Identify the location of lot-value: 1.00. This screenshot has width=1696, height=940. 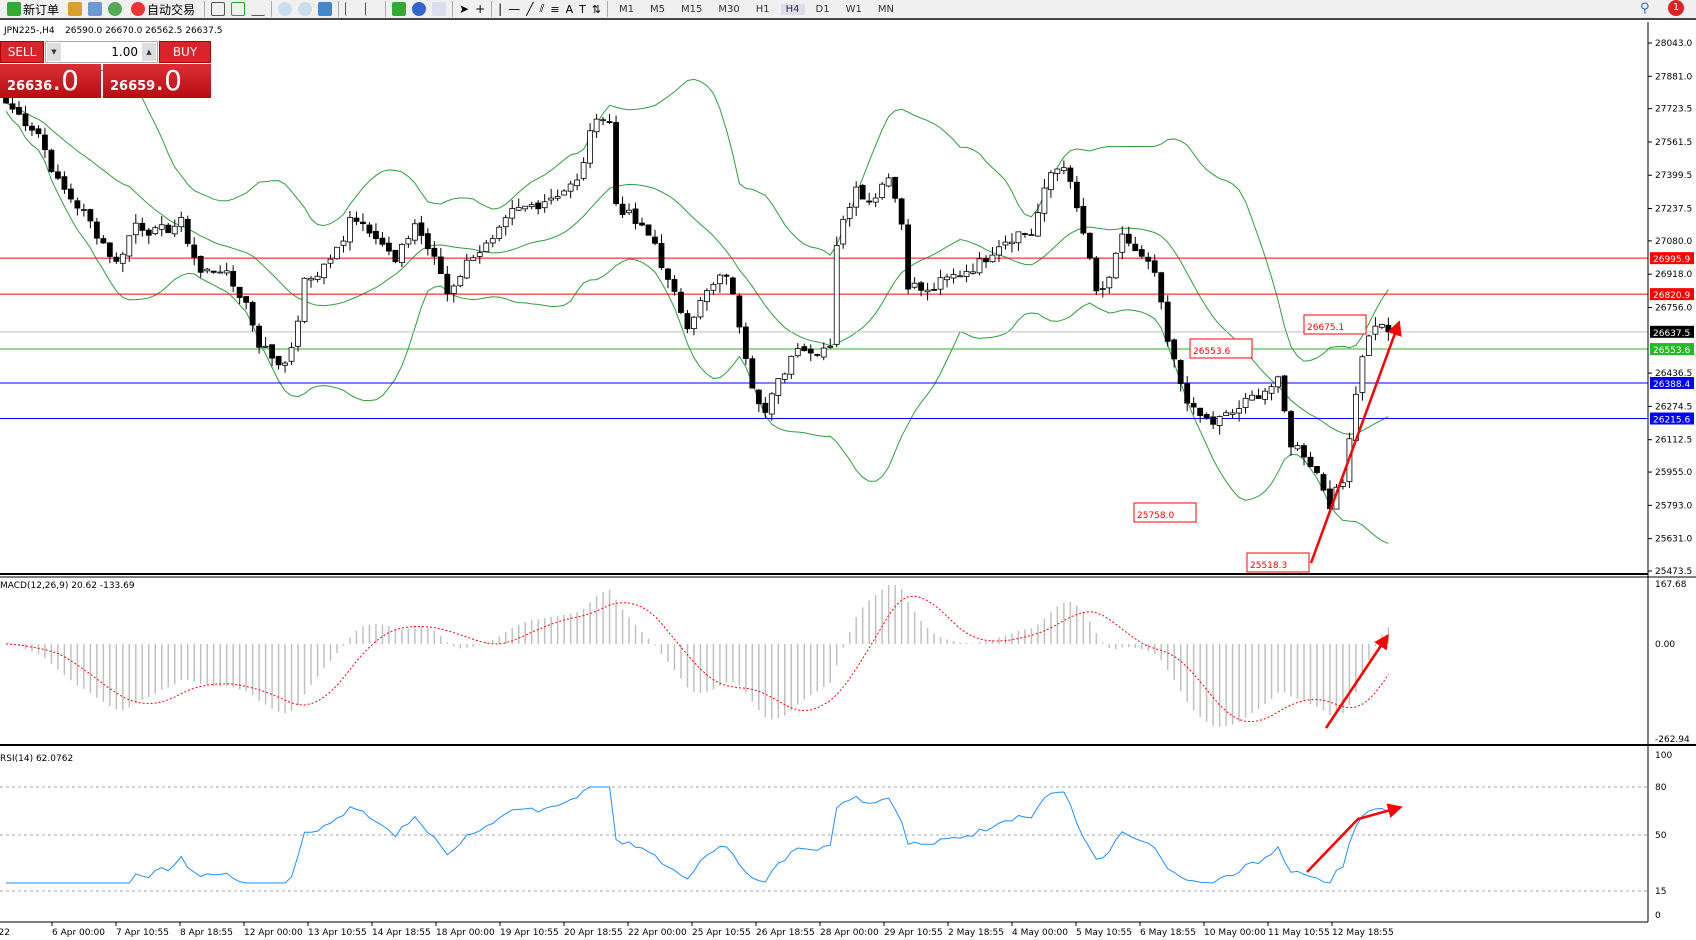
(124, 52).